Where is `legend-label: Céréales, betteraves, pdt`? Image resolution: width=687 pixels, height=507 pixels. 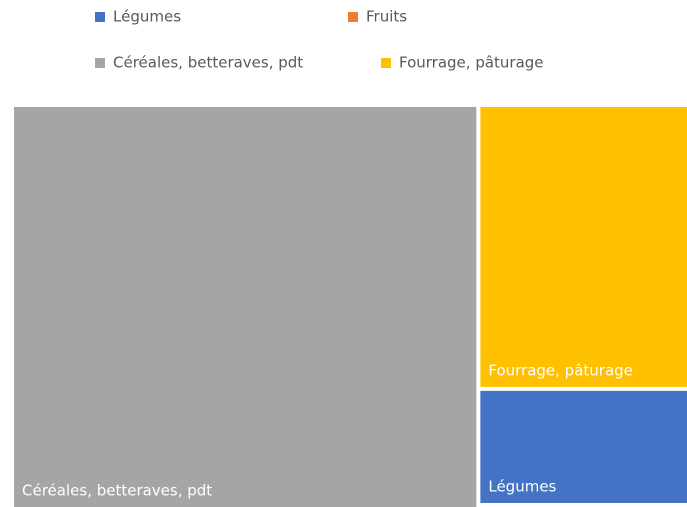
legend-label: Céréales, betteraves, pdt is located at coordinates (208, 63).